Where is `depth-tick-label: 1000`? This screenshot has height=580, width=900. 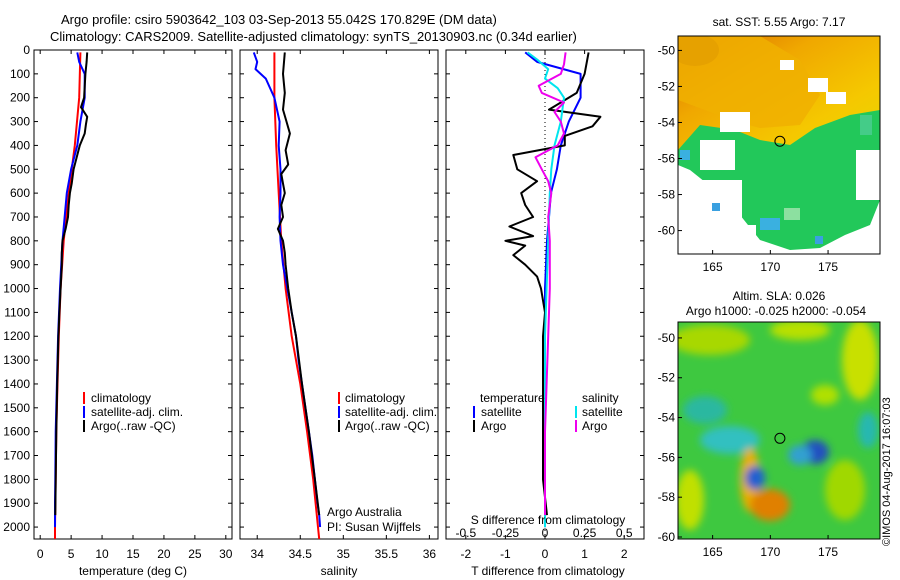 depth-tick-label: 1000 is located at coordinates (16, 289).